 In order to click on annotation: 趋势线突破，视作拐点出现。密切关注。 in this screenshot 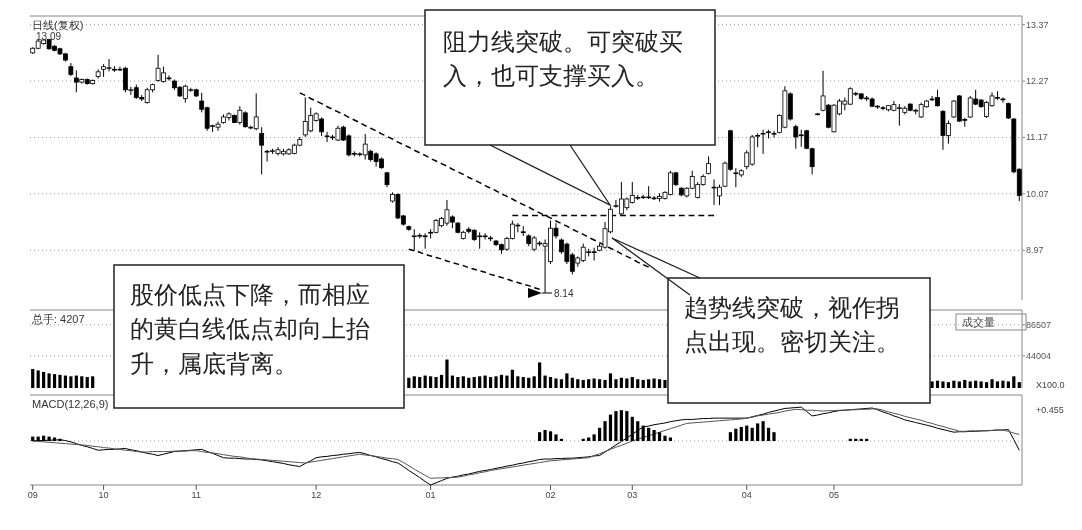, I will do `click(792, 325)`.